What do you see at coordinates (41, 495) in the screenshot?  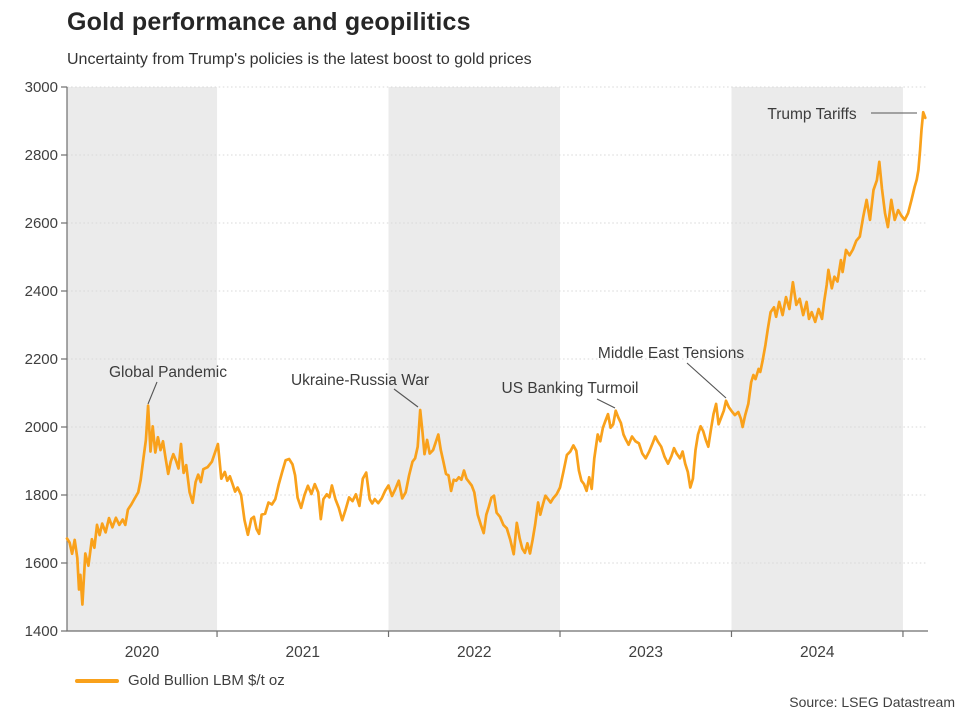 I see `y-axis-tick-label: 1800` at bounding box center [41, 495].